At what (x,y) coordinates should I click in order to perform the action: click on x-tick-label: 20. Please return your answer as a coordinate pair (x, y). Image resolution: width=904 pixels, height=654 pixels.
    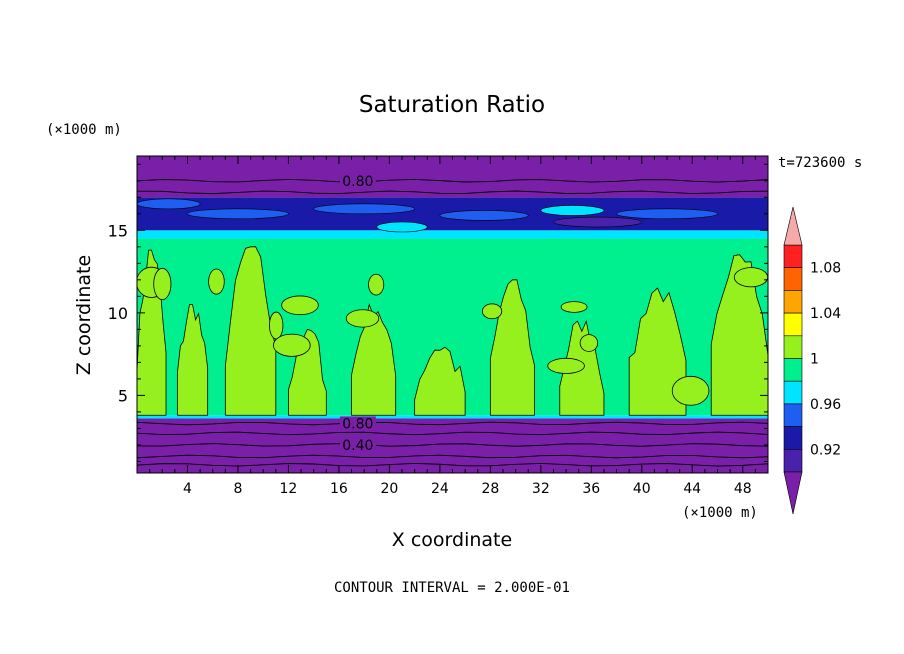
    Looking at the image, I should click on (389, 489).